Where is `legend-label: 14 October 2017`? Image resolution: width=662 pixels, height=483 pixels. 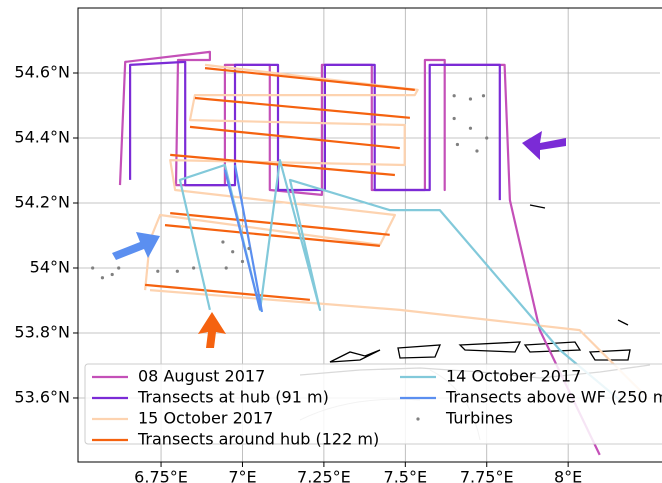 legend-label: 14 October 2017 is located at coordinates (513, 376).